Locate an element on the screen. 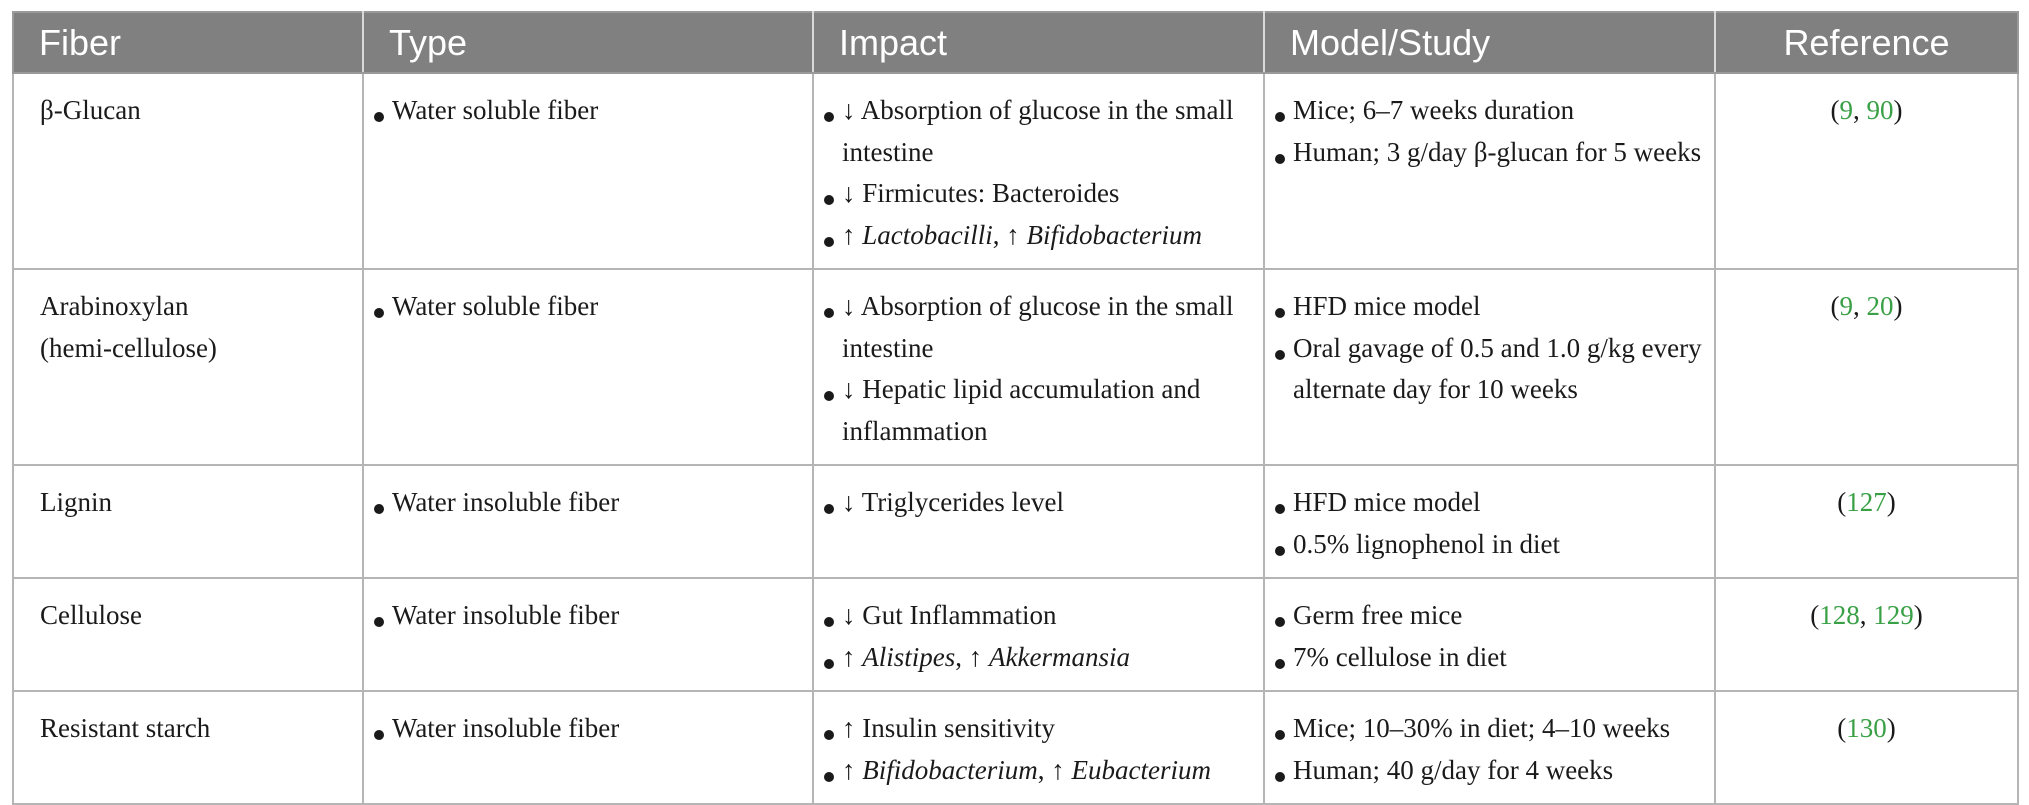 This screenshot has width=2029, height=805. impact-item: ↑ Lactobacilli, ↑ Bifidobacterium is located at coordinates (1038, 236).